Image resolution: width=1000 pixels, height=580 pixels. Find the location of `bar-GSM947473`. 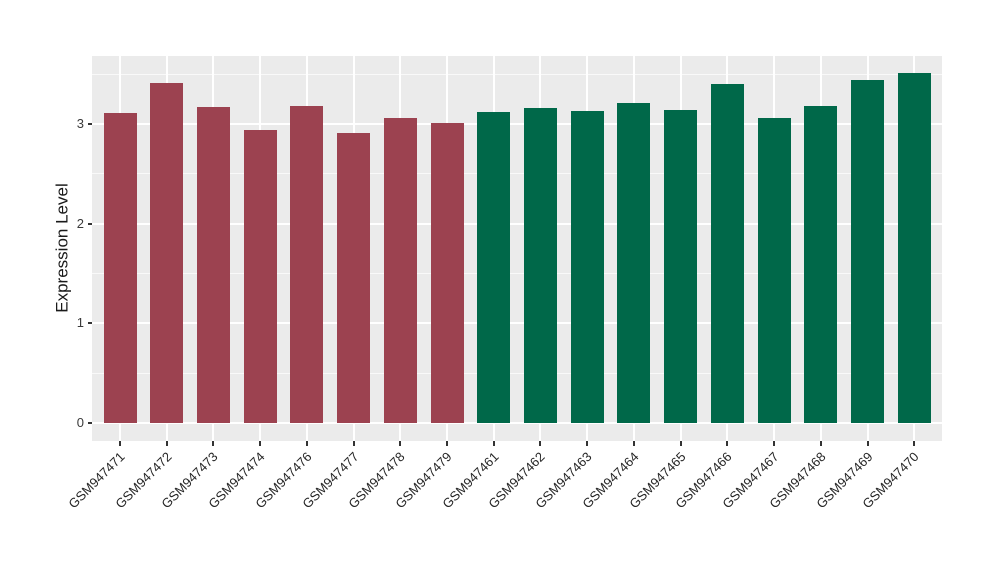

bar-GSM947473 is located at coordinates (213, 264).